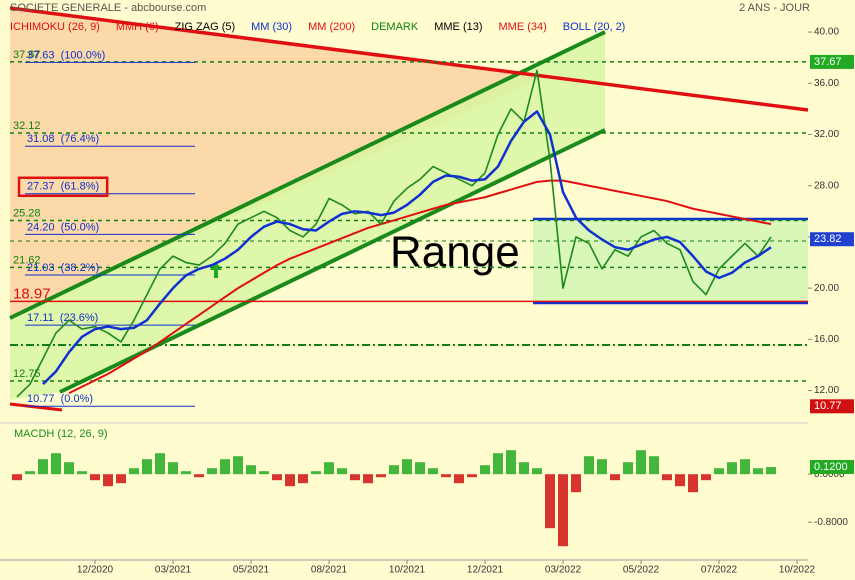 The height and width of the screenshot is (580, 855). What do you see at coordinates (27, 126) in the screenshot?
I see `level-label: 32.12` at bounding box center [27, 126].